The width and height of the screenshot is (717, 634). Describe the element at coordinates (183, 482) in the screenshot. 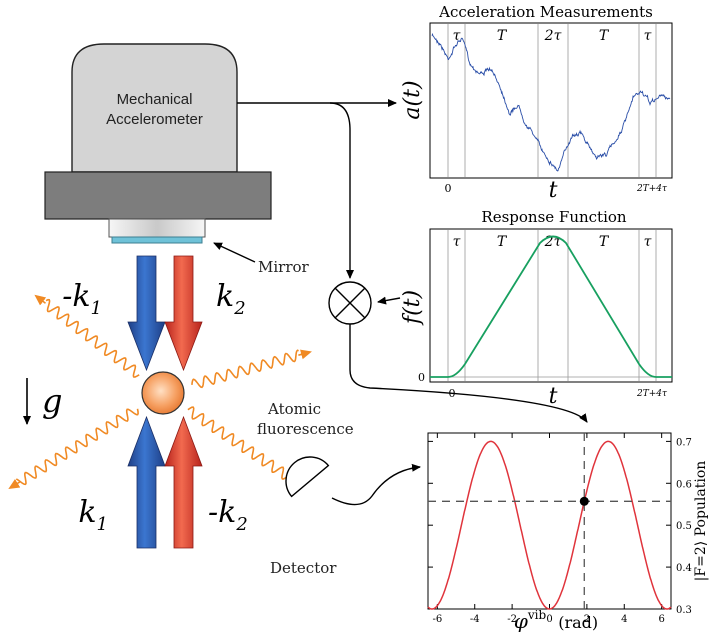

I see `beam-red-bottom` at that location.